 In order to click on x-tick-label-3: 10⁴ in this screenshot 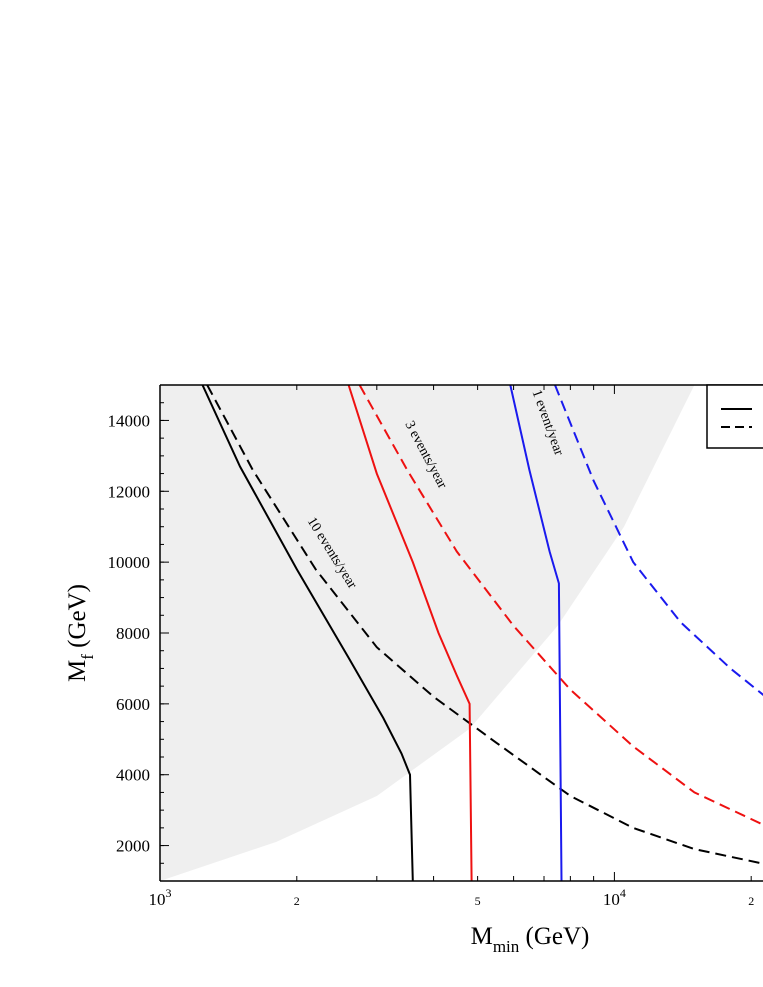, I will do `click(614, 897)`.